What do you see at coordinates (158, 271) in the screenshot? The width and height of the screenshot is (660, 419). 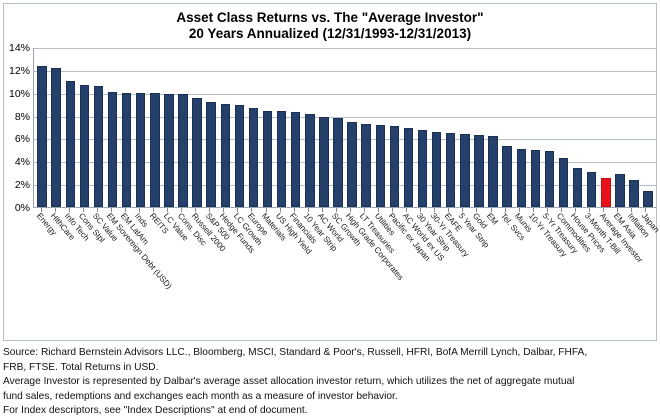 I see `label-slot: REITS` at bounding box center [158, 271].